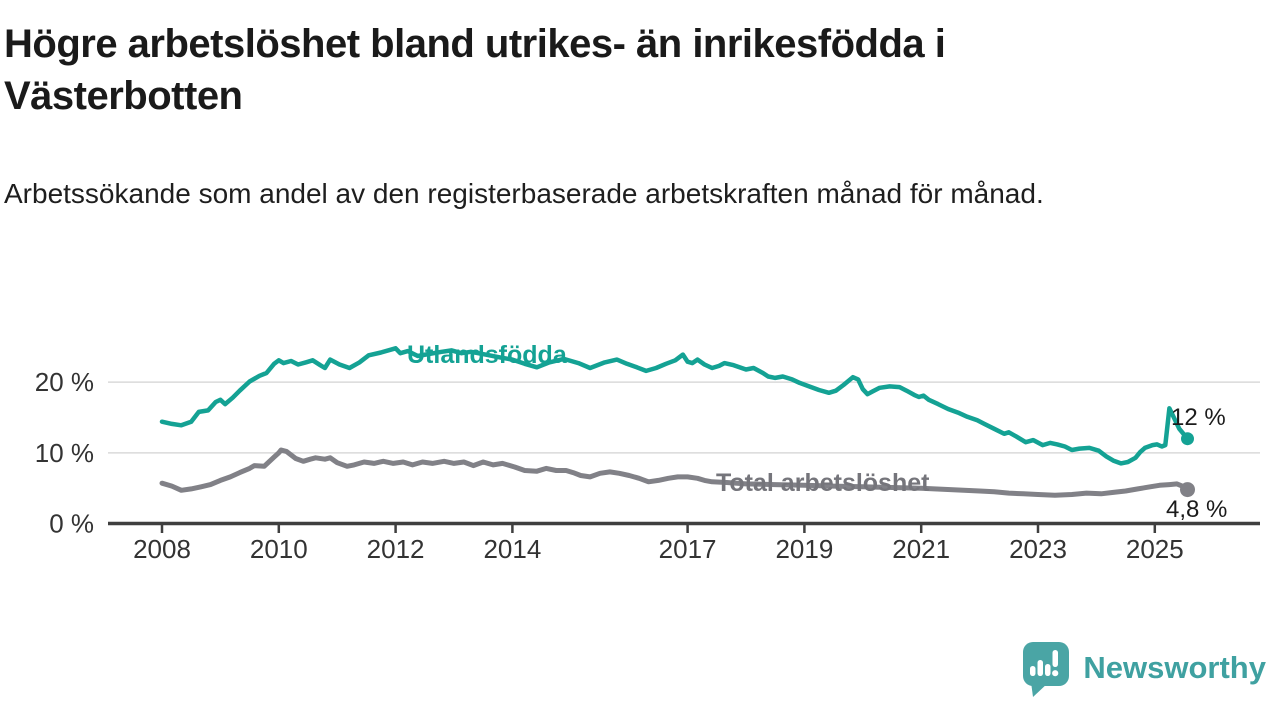 The image size is (1280, 720). Describe the element at coordinates (1196, 509) in the screenshot. I see `end-value-label-total: 4,8 %` at that location.